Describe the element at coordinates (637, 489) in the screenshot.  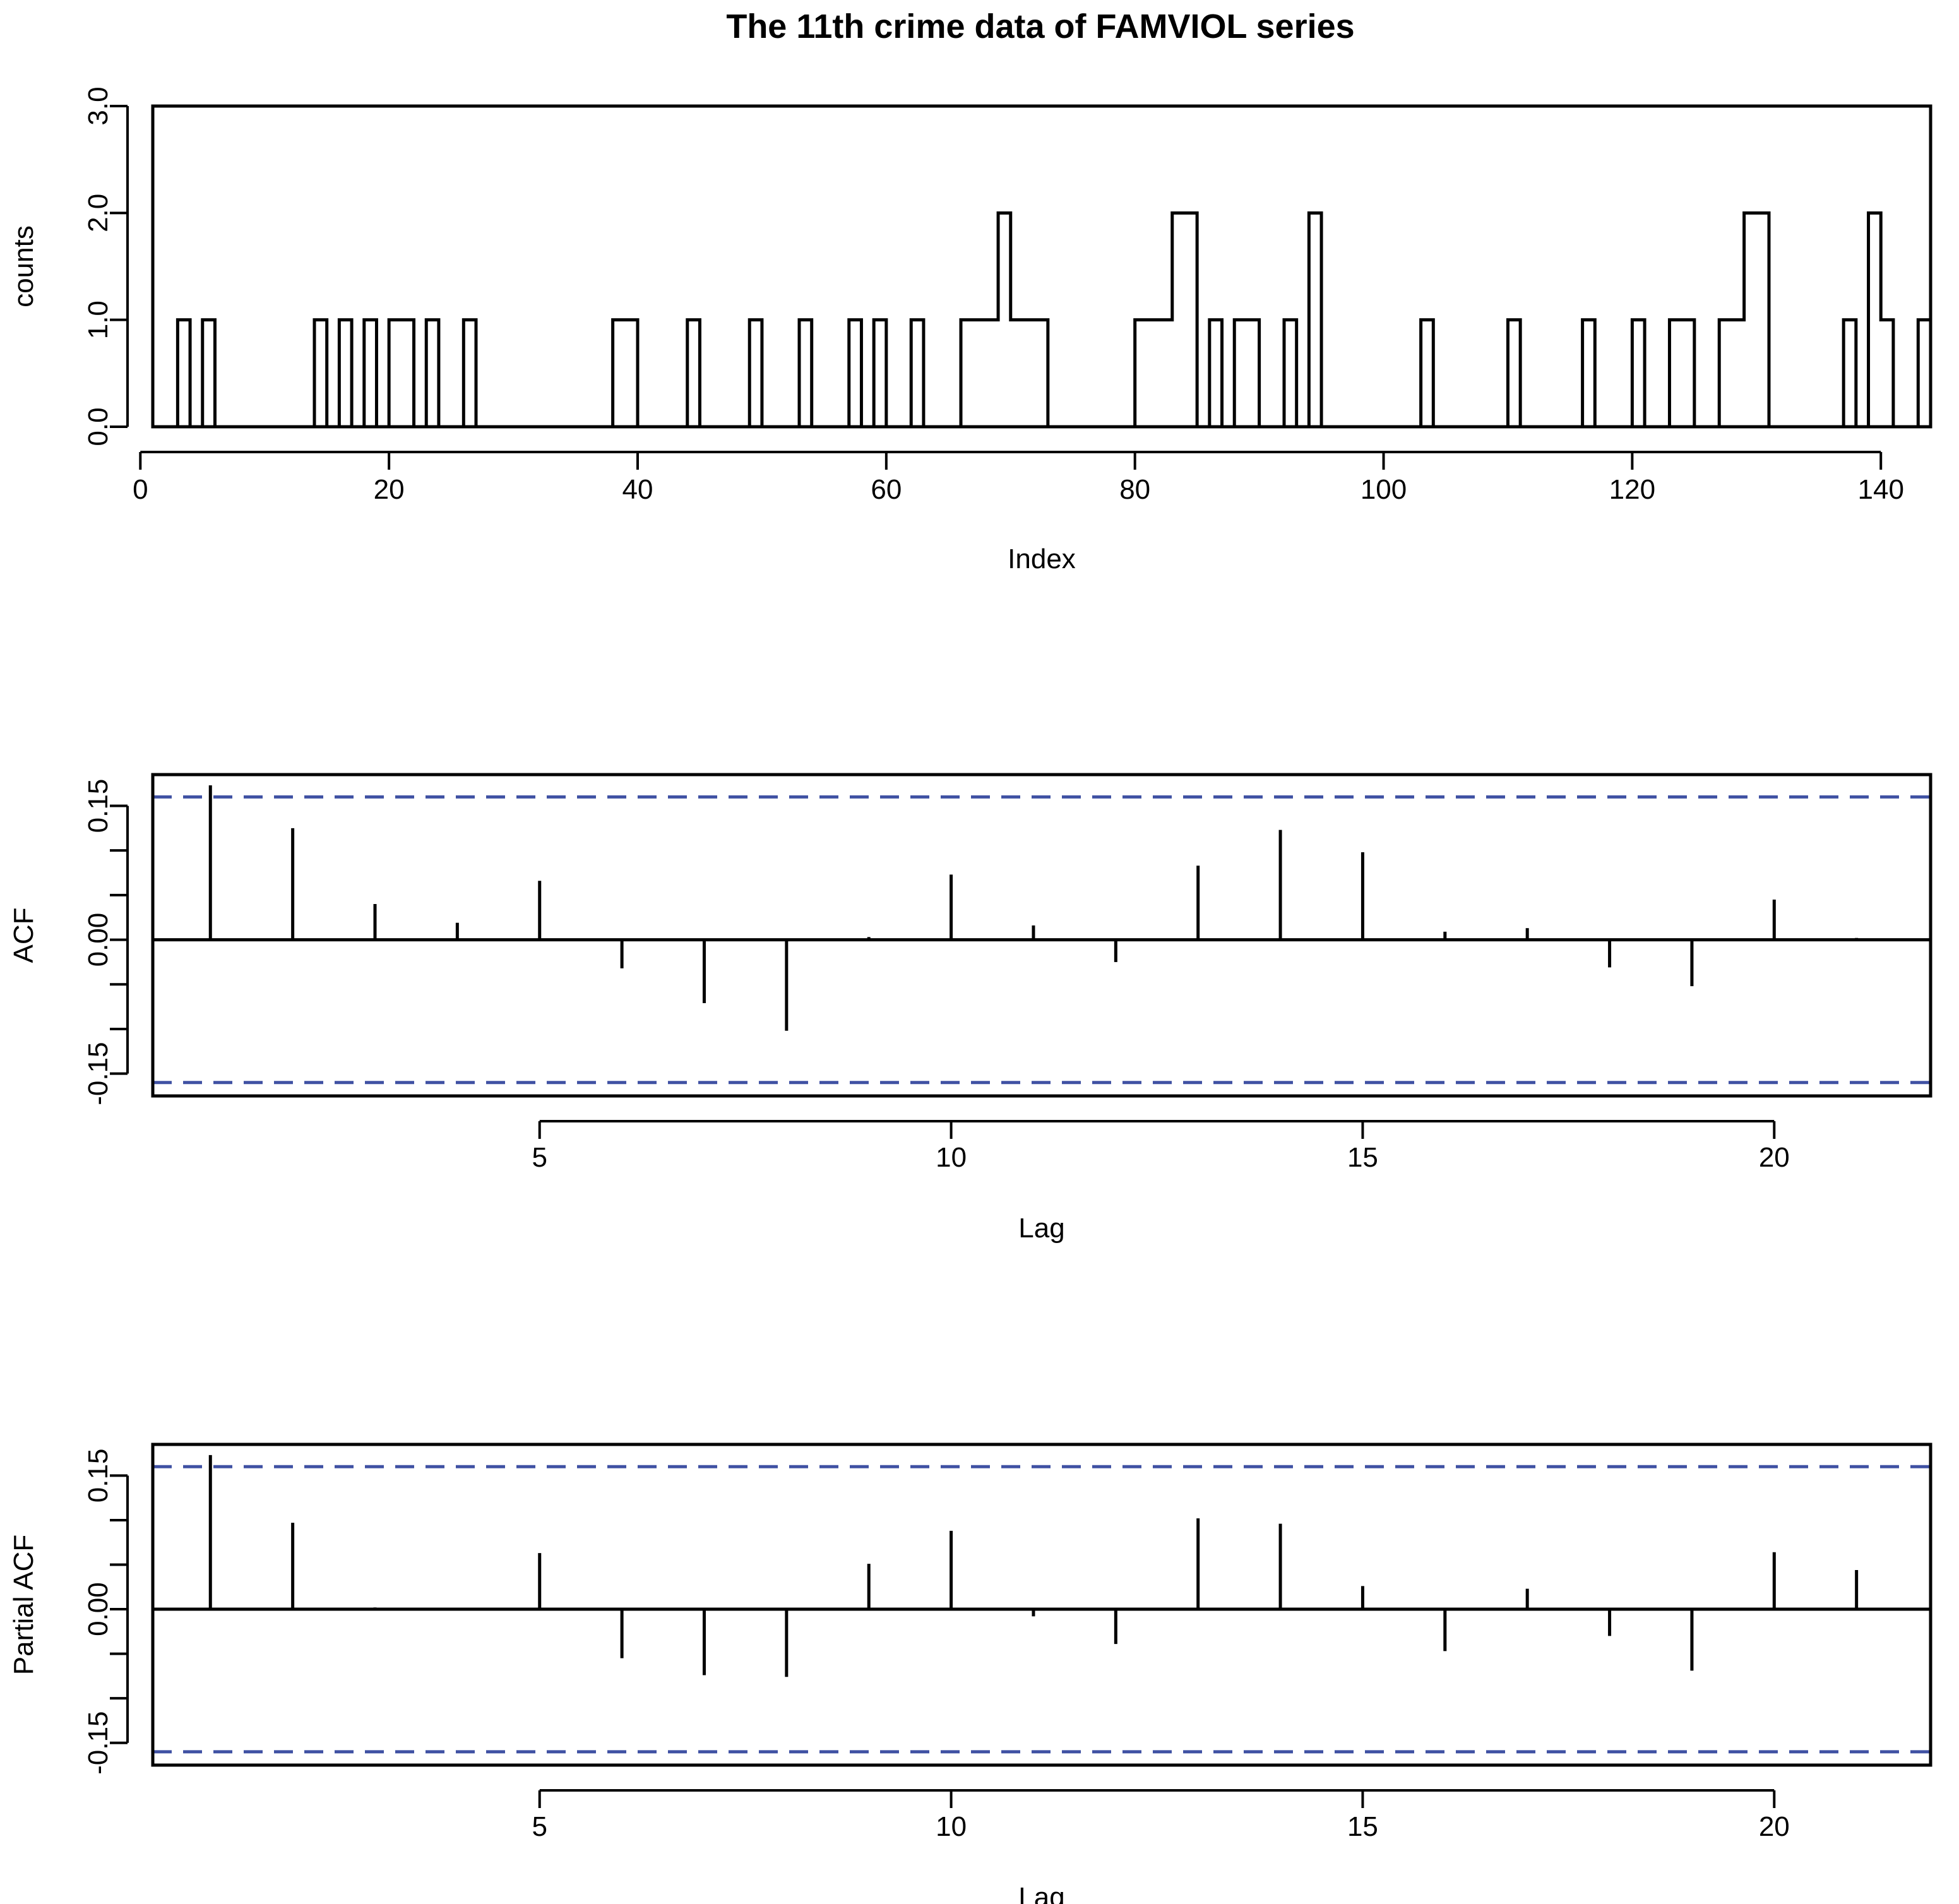
I see `x-tick-label: 40` at that location.